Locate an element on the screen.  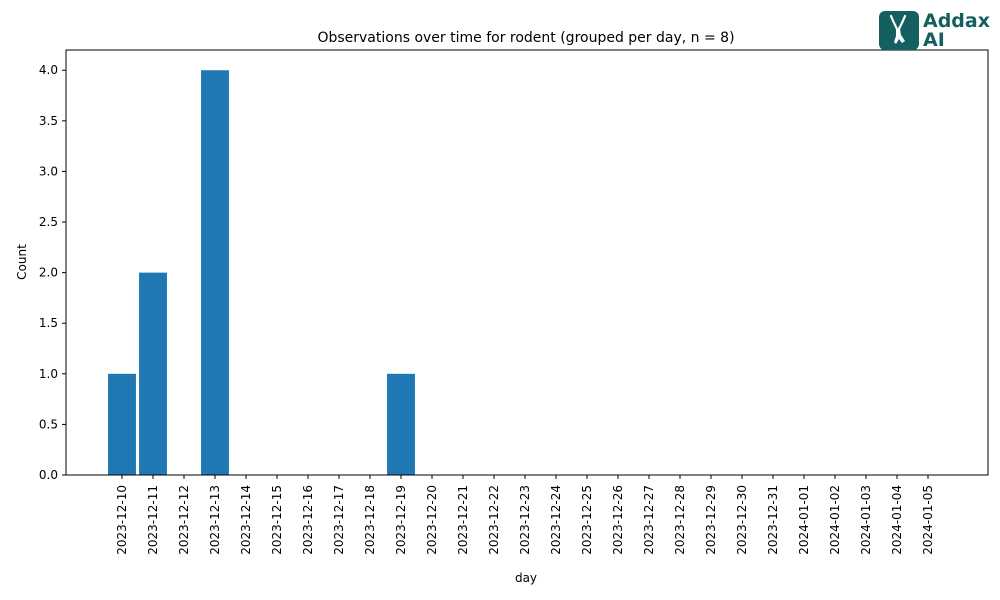
x-tick-label: 2023-12-31 is located at coordinates (773, 520).